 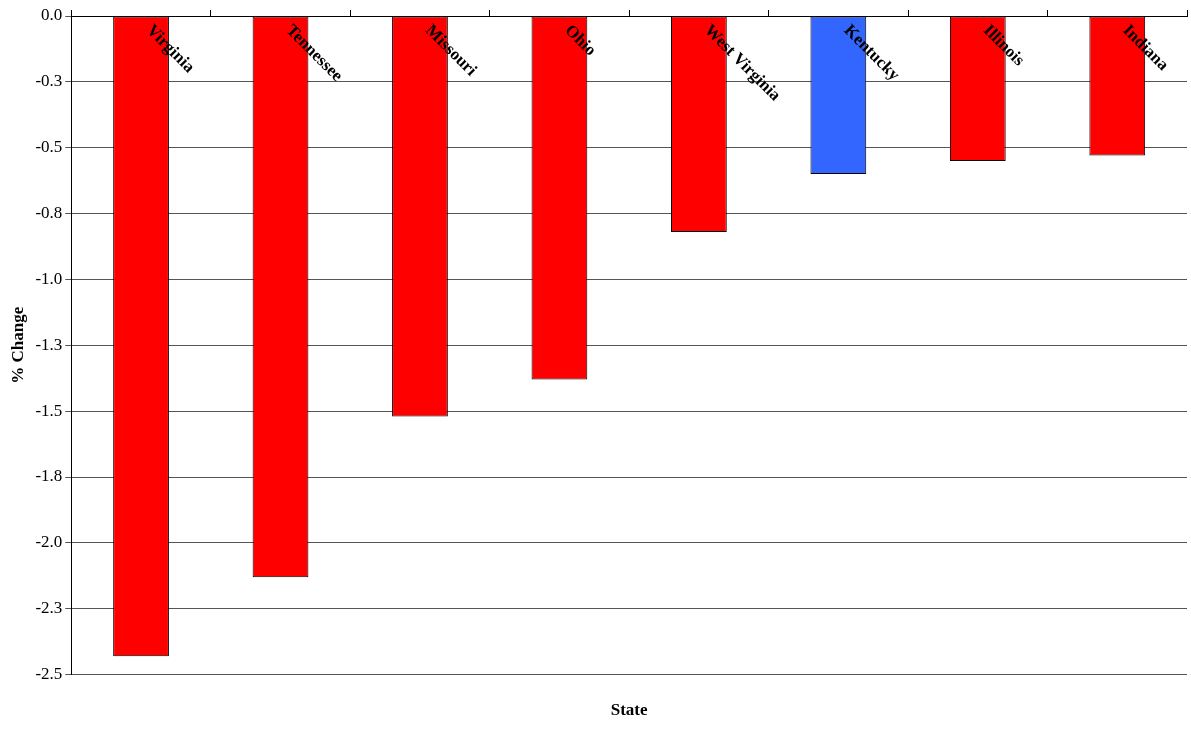 I want to click on y-tick-label: -1.8, so click(x=49, y=476).